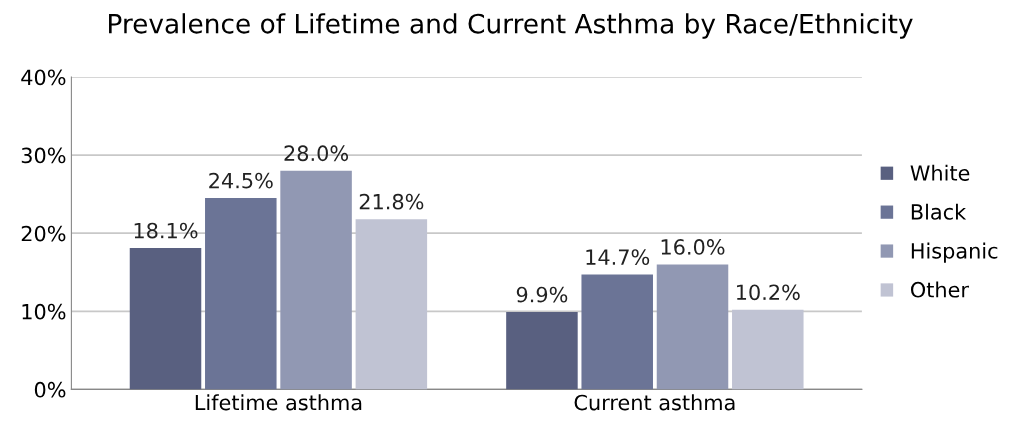  What do you see at coordinates (511, 26) in the screenshot?
I see `chart-title: Prevalence of Lifetime and Current Asthma by Race/Ethnicity` at bounding box center [511, 26].